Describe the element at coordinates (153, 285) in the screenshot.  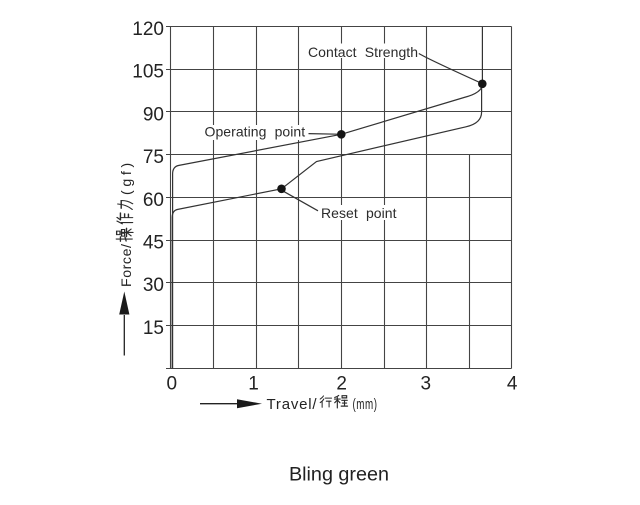
I see `svg-text: 30` at that location.